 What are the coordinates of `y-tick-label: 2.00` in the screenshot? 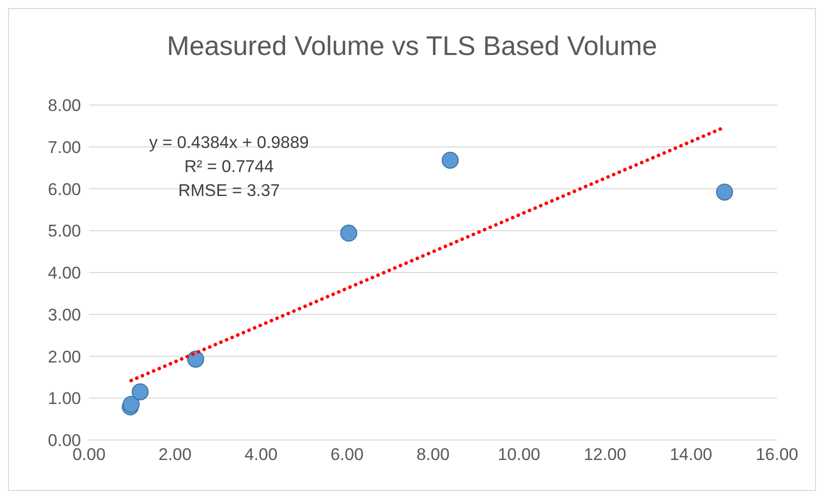 It's located at (64, 356).